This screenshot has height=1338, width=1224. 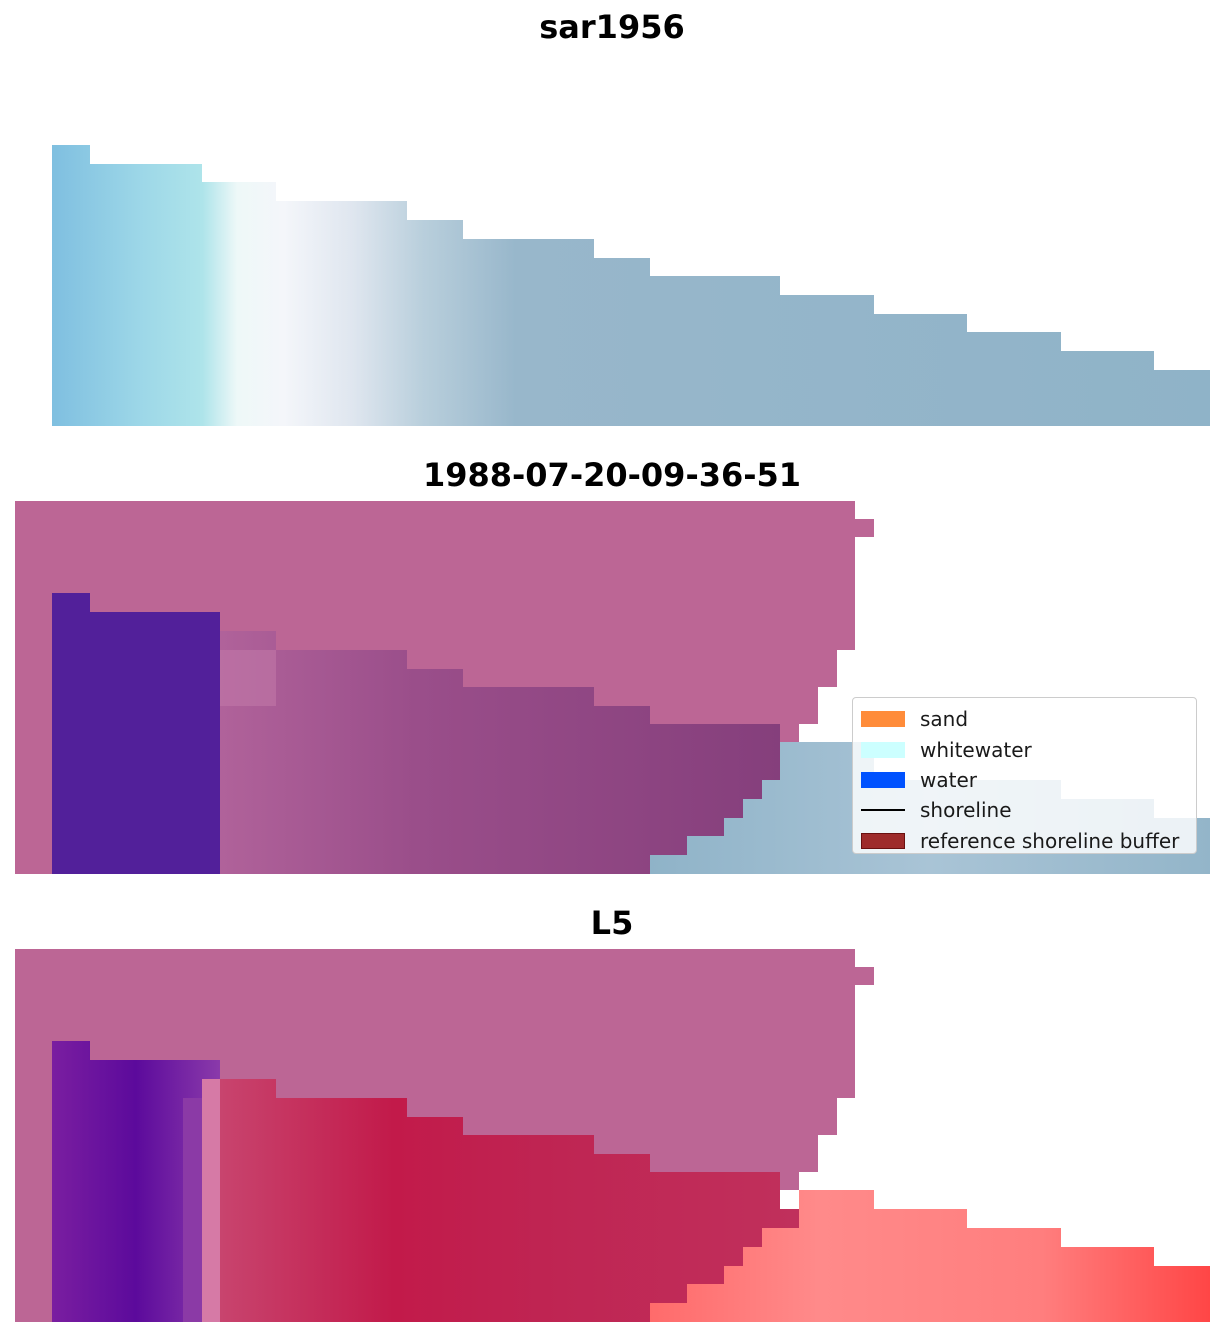 I want to click on buffer-swatch-icon, so click(x=883, y=840).